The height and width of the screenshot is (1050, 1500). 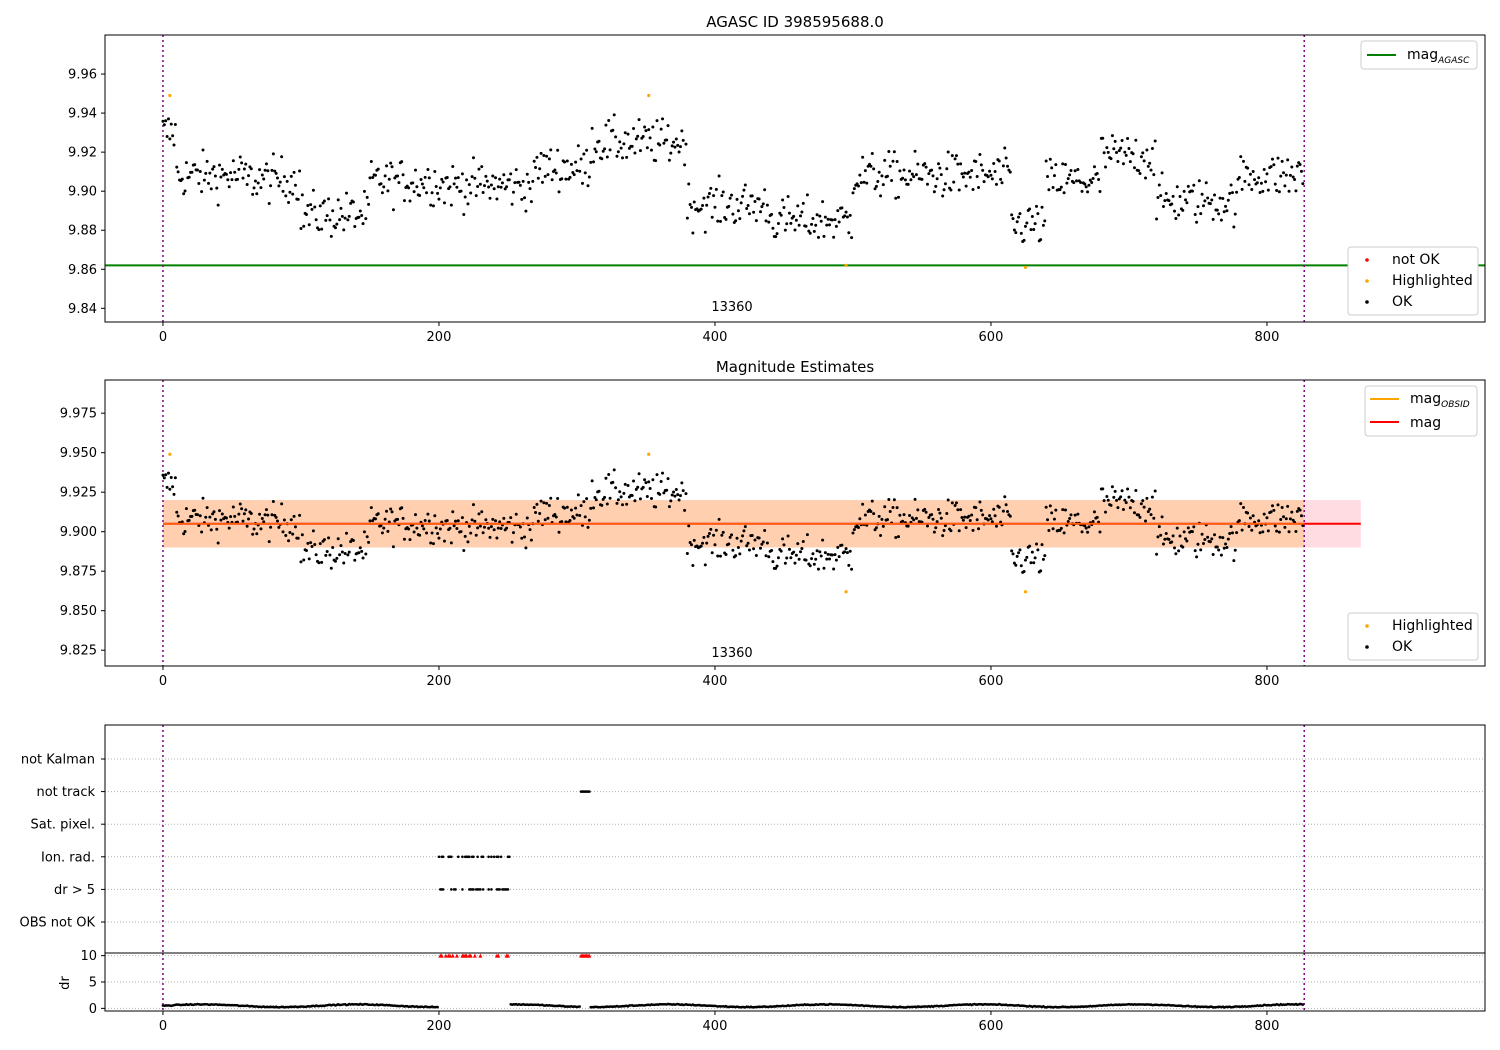 I want to click on flag-point, so click(x=469, y=857).